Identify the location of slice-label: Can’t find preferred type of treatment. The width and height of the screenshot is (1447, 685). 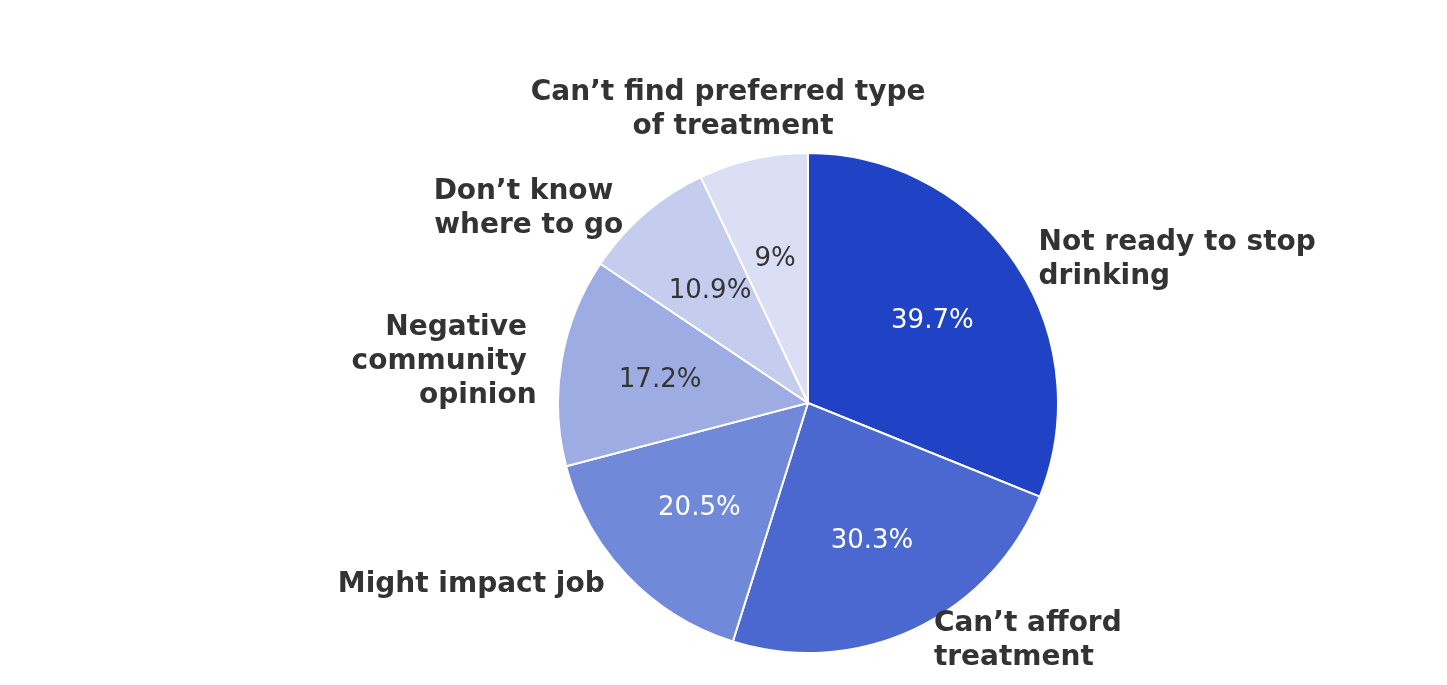
(733, 107).